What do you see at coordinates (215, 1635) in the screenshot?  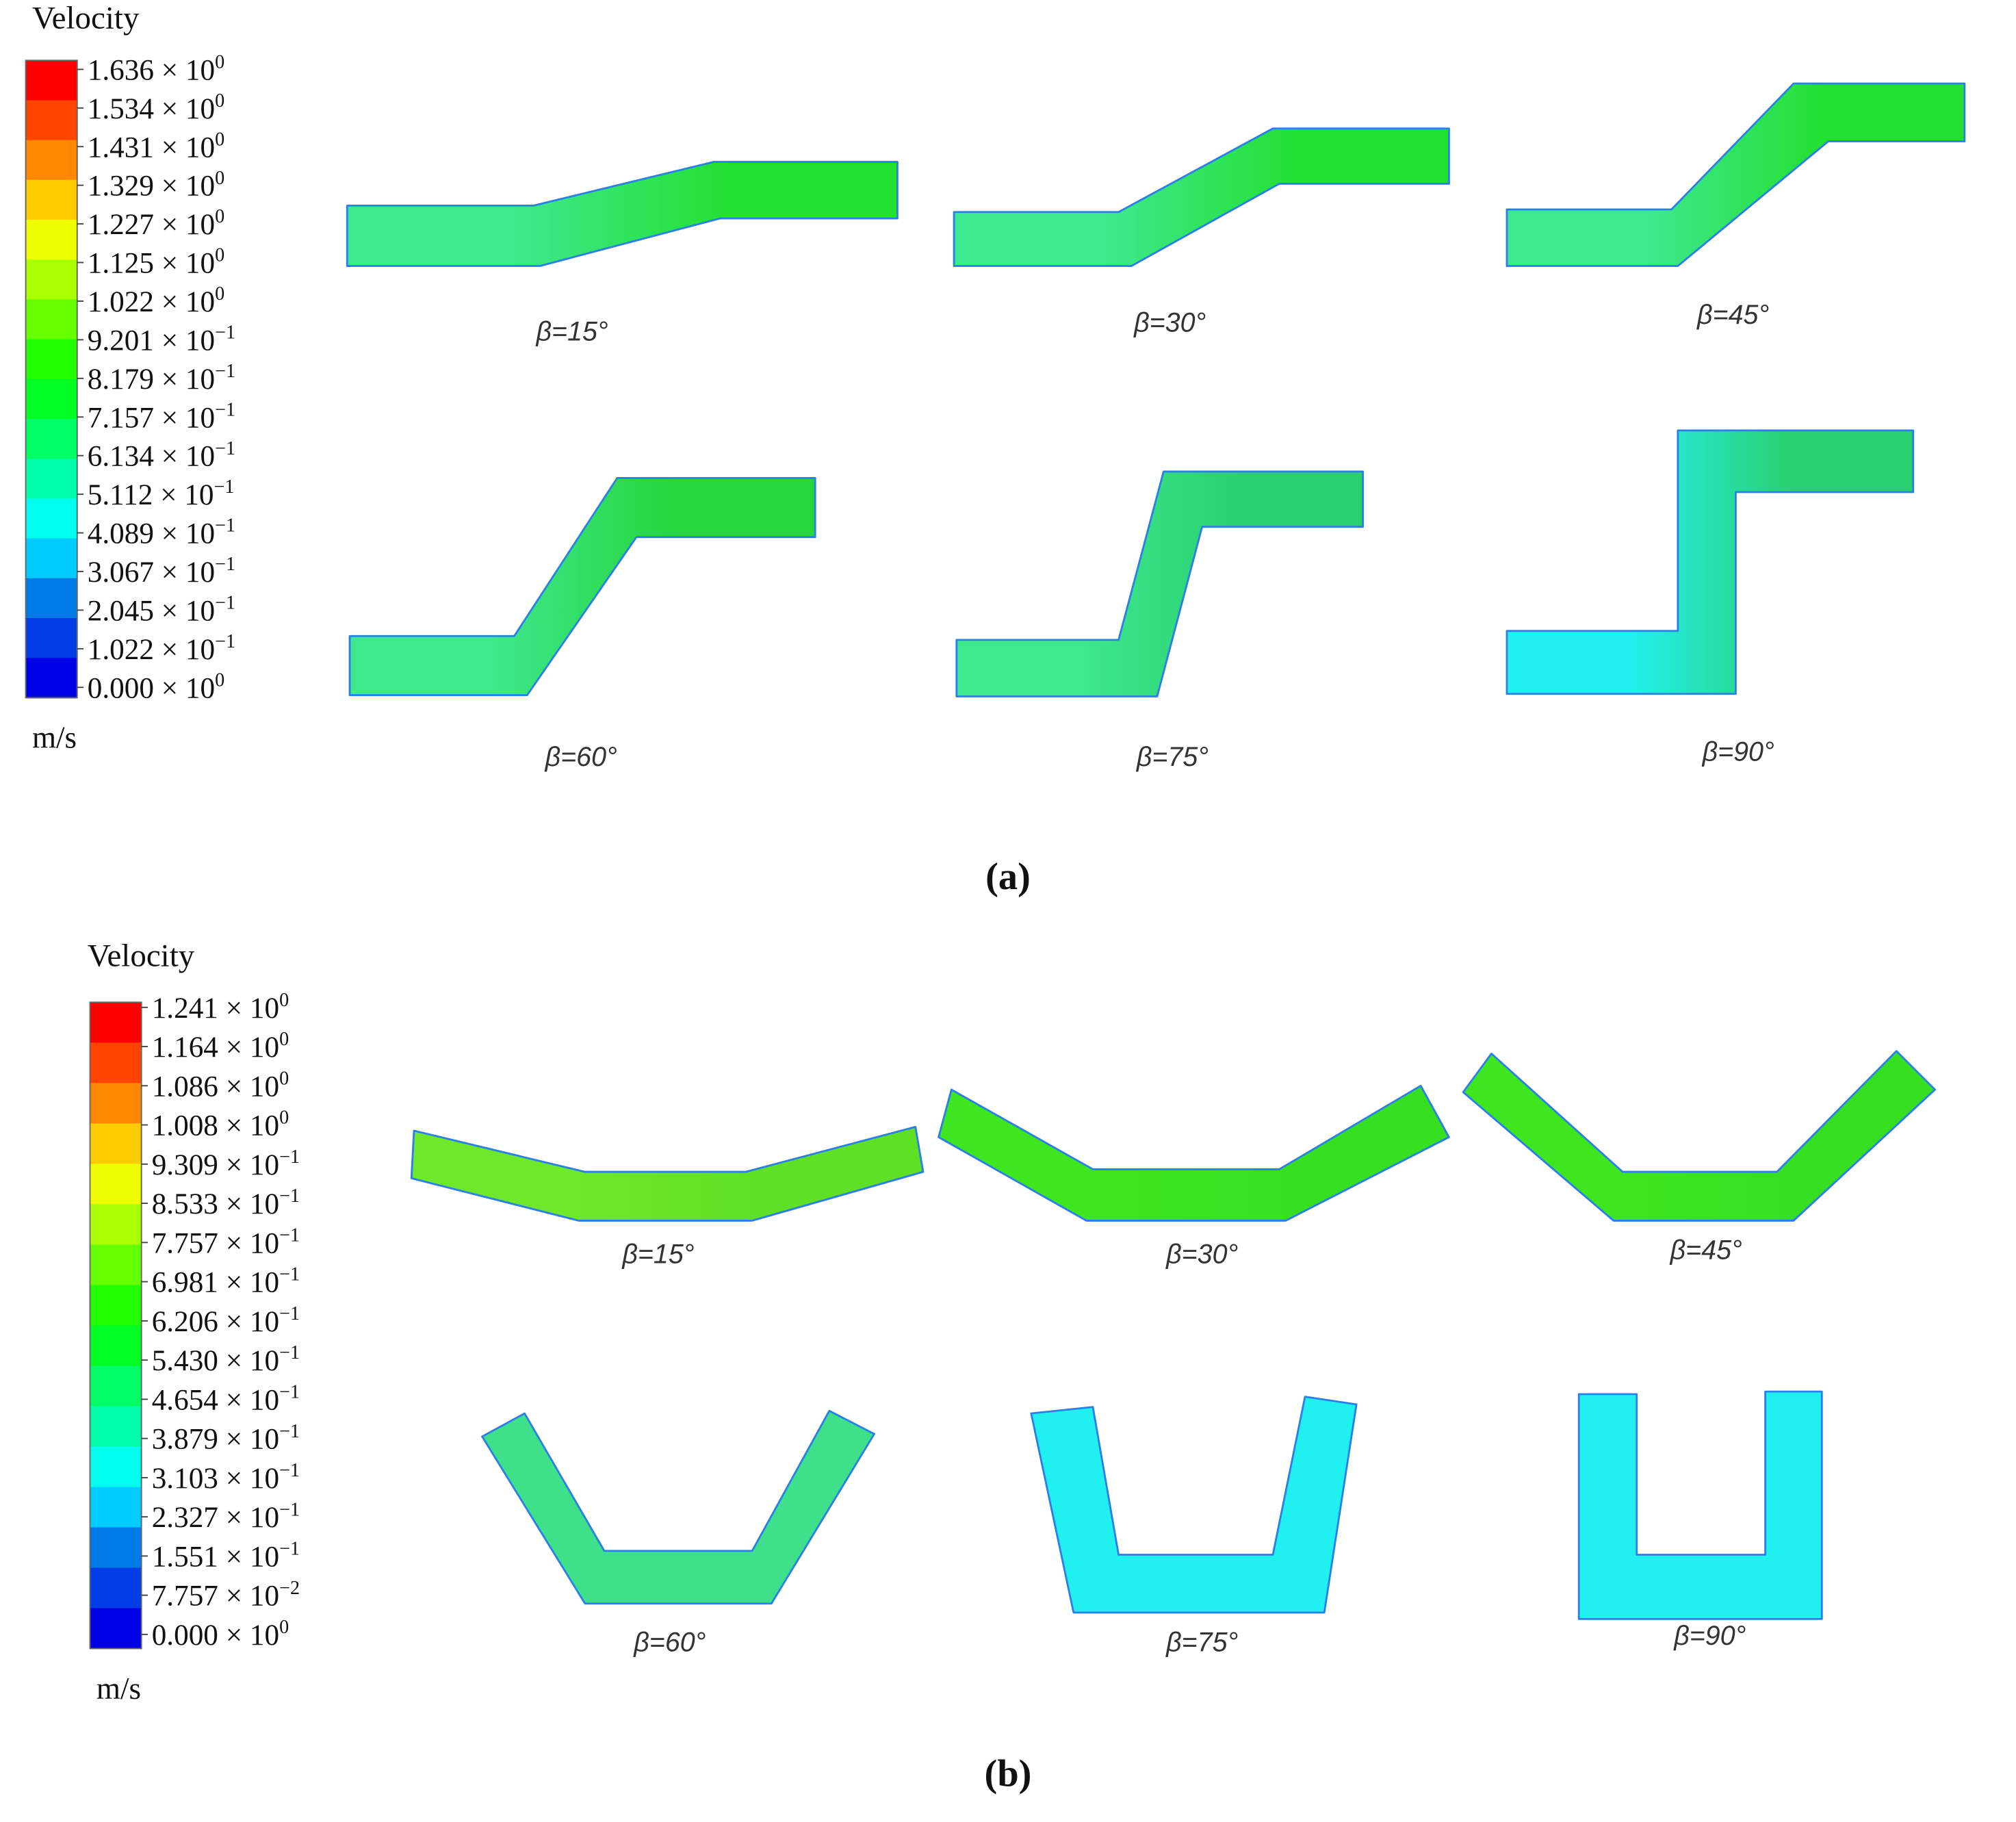 I see `tick-mantissa: 0.000 × 10` at bounding box center [215, 1635].